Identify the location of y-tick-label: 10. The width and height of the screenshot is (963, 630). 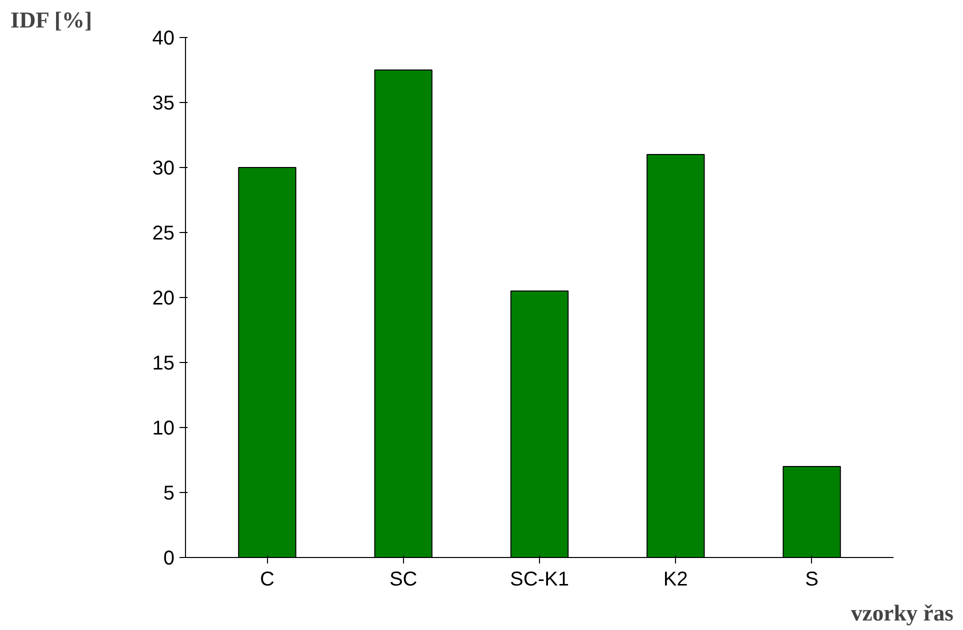
(163, 429).